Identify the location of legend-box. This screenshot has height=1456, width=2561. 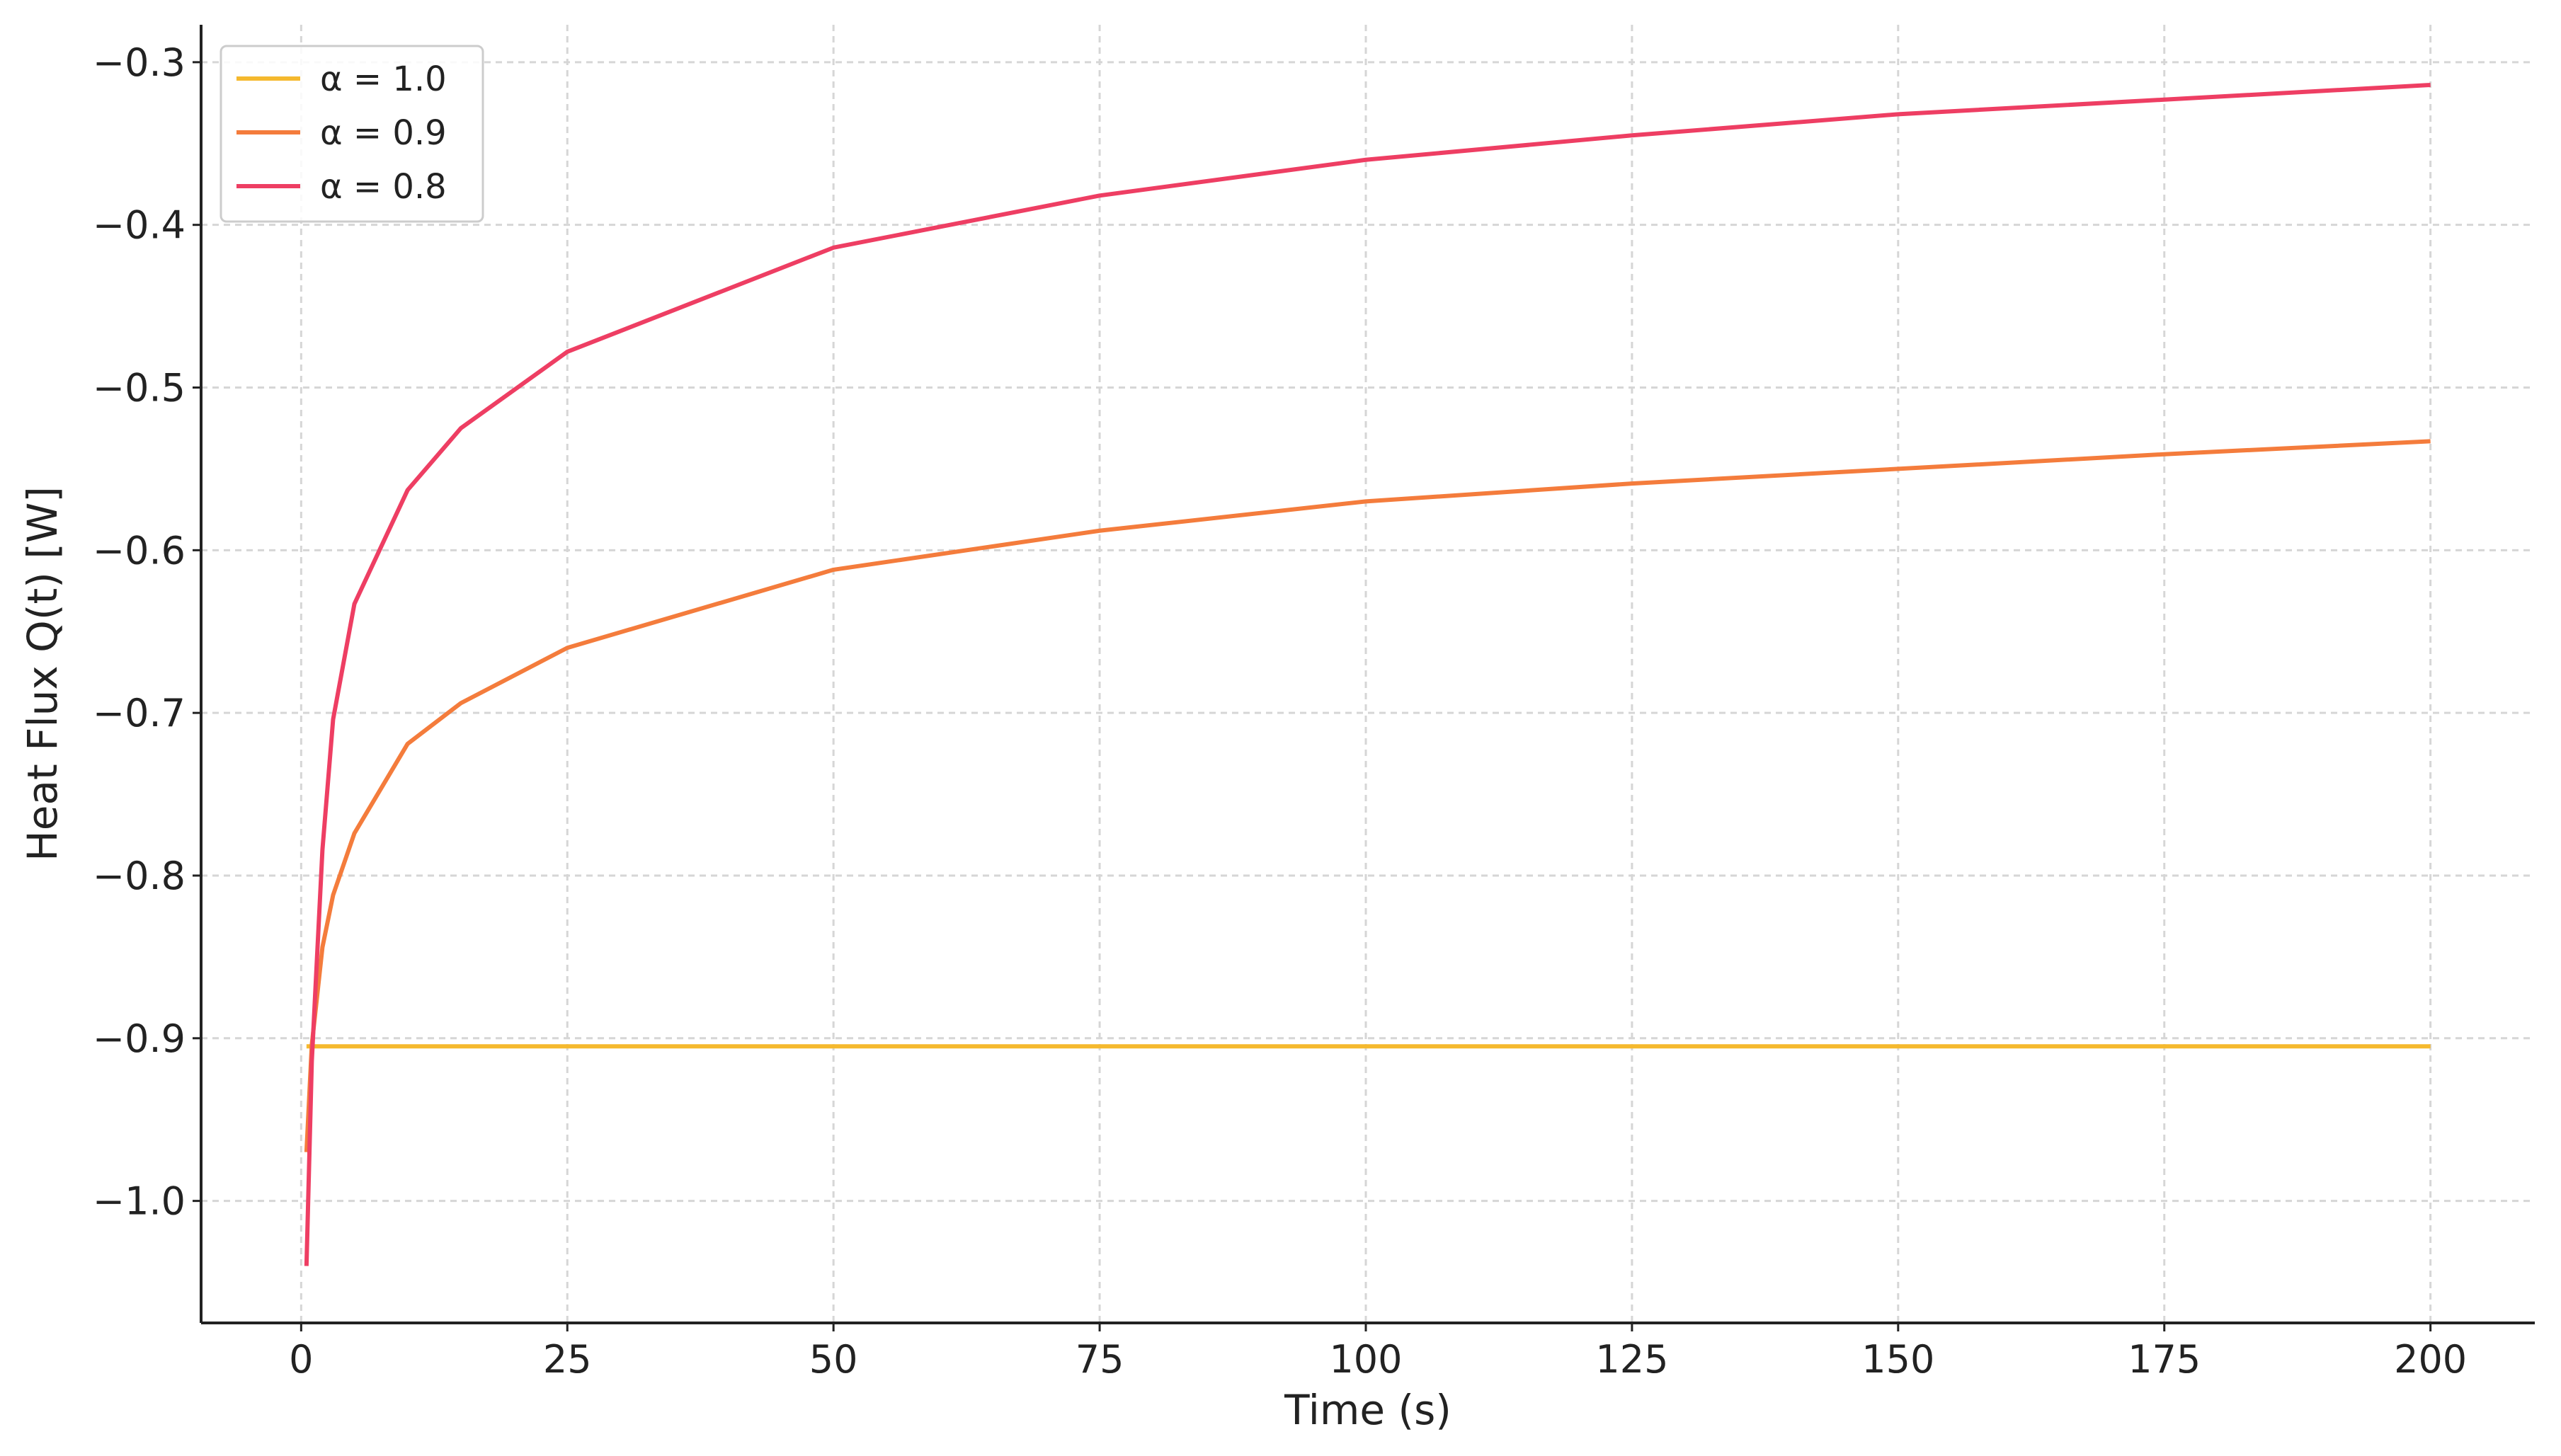
(351, 134).